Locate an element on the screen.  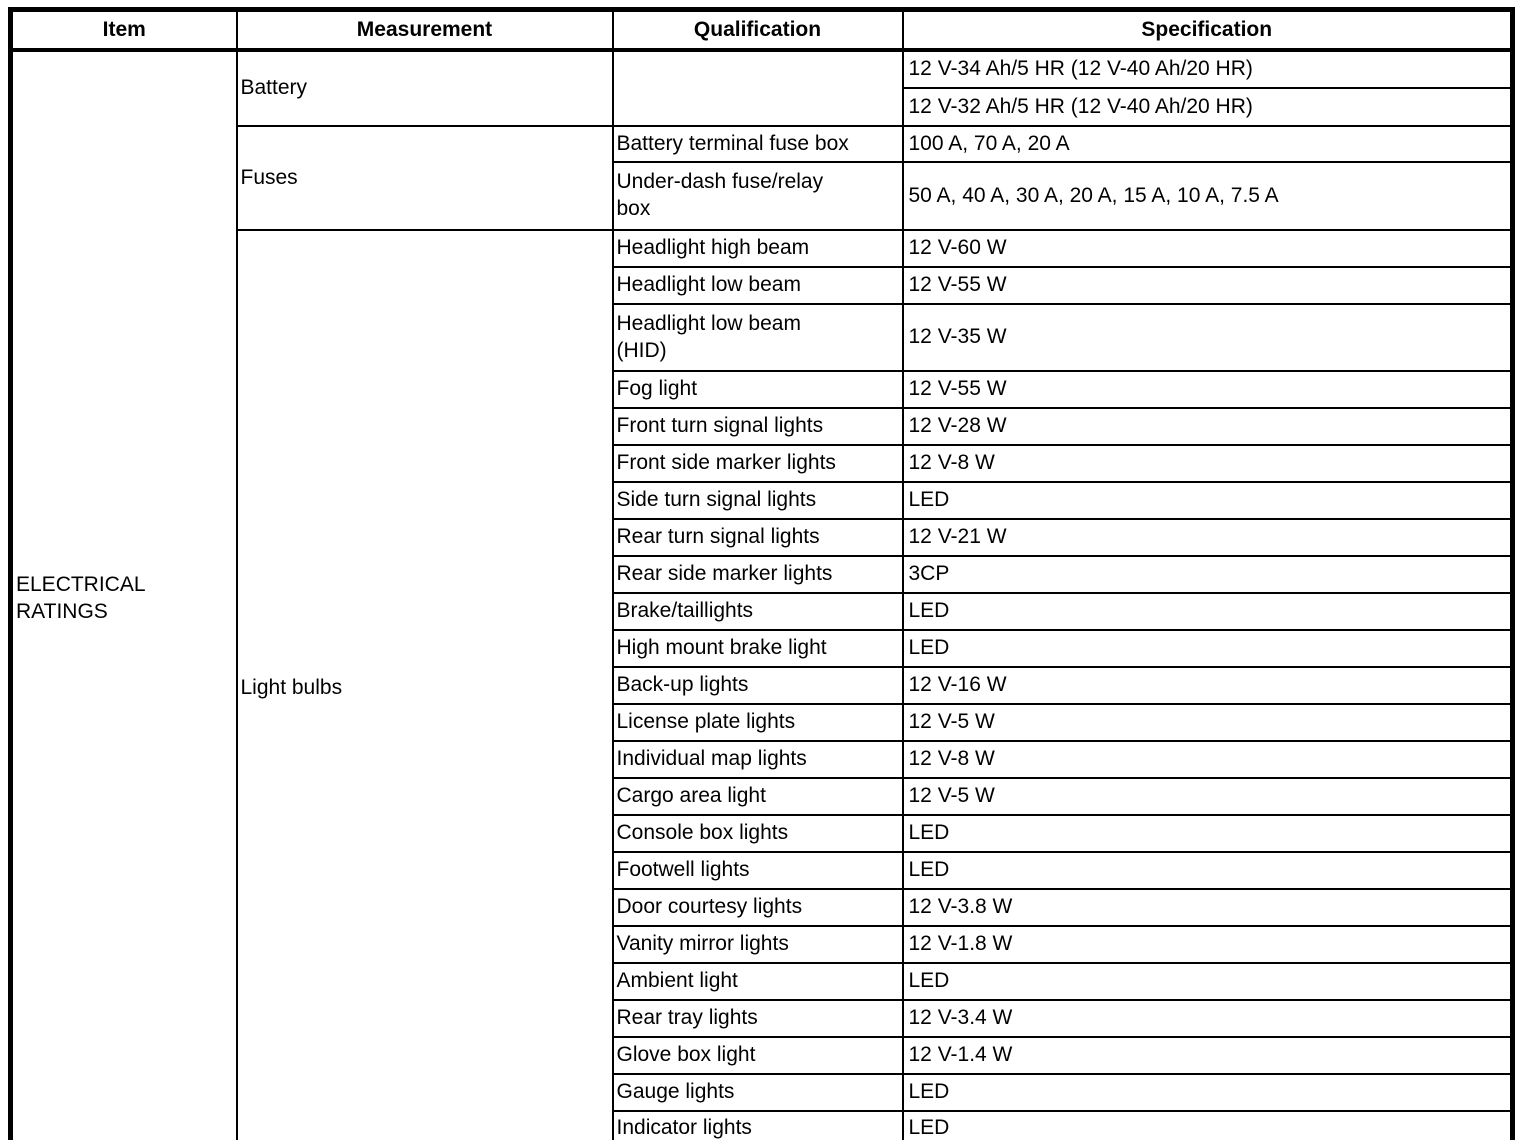
qualification-cell: License plate lights is located at coordinates (757, 722).